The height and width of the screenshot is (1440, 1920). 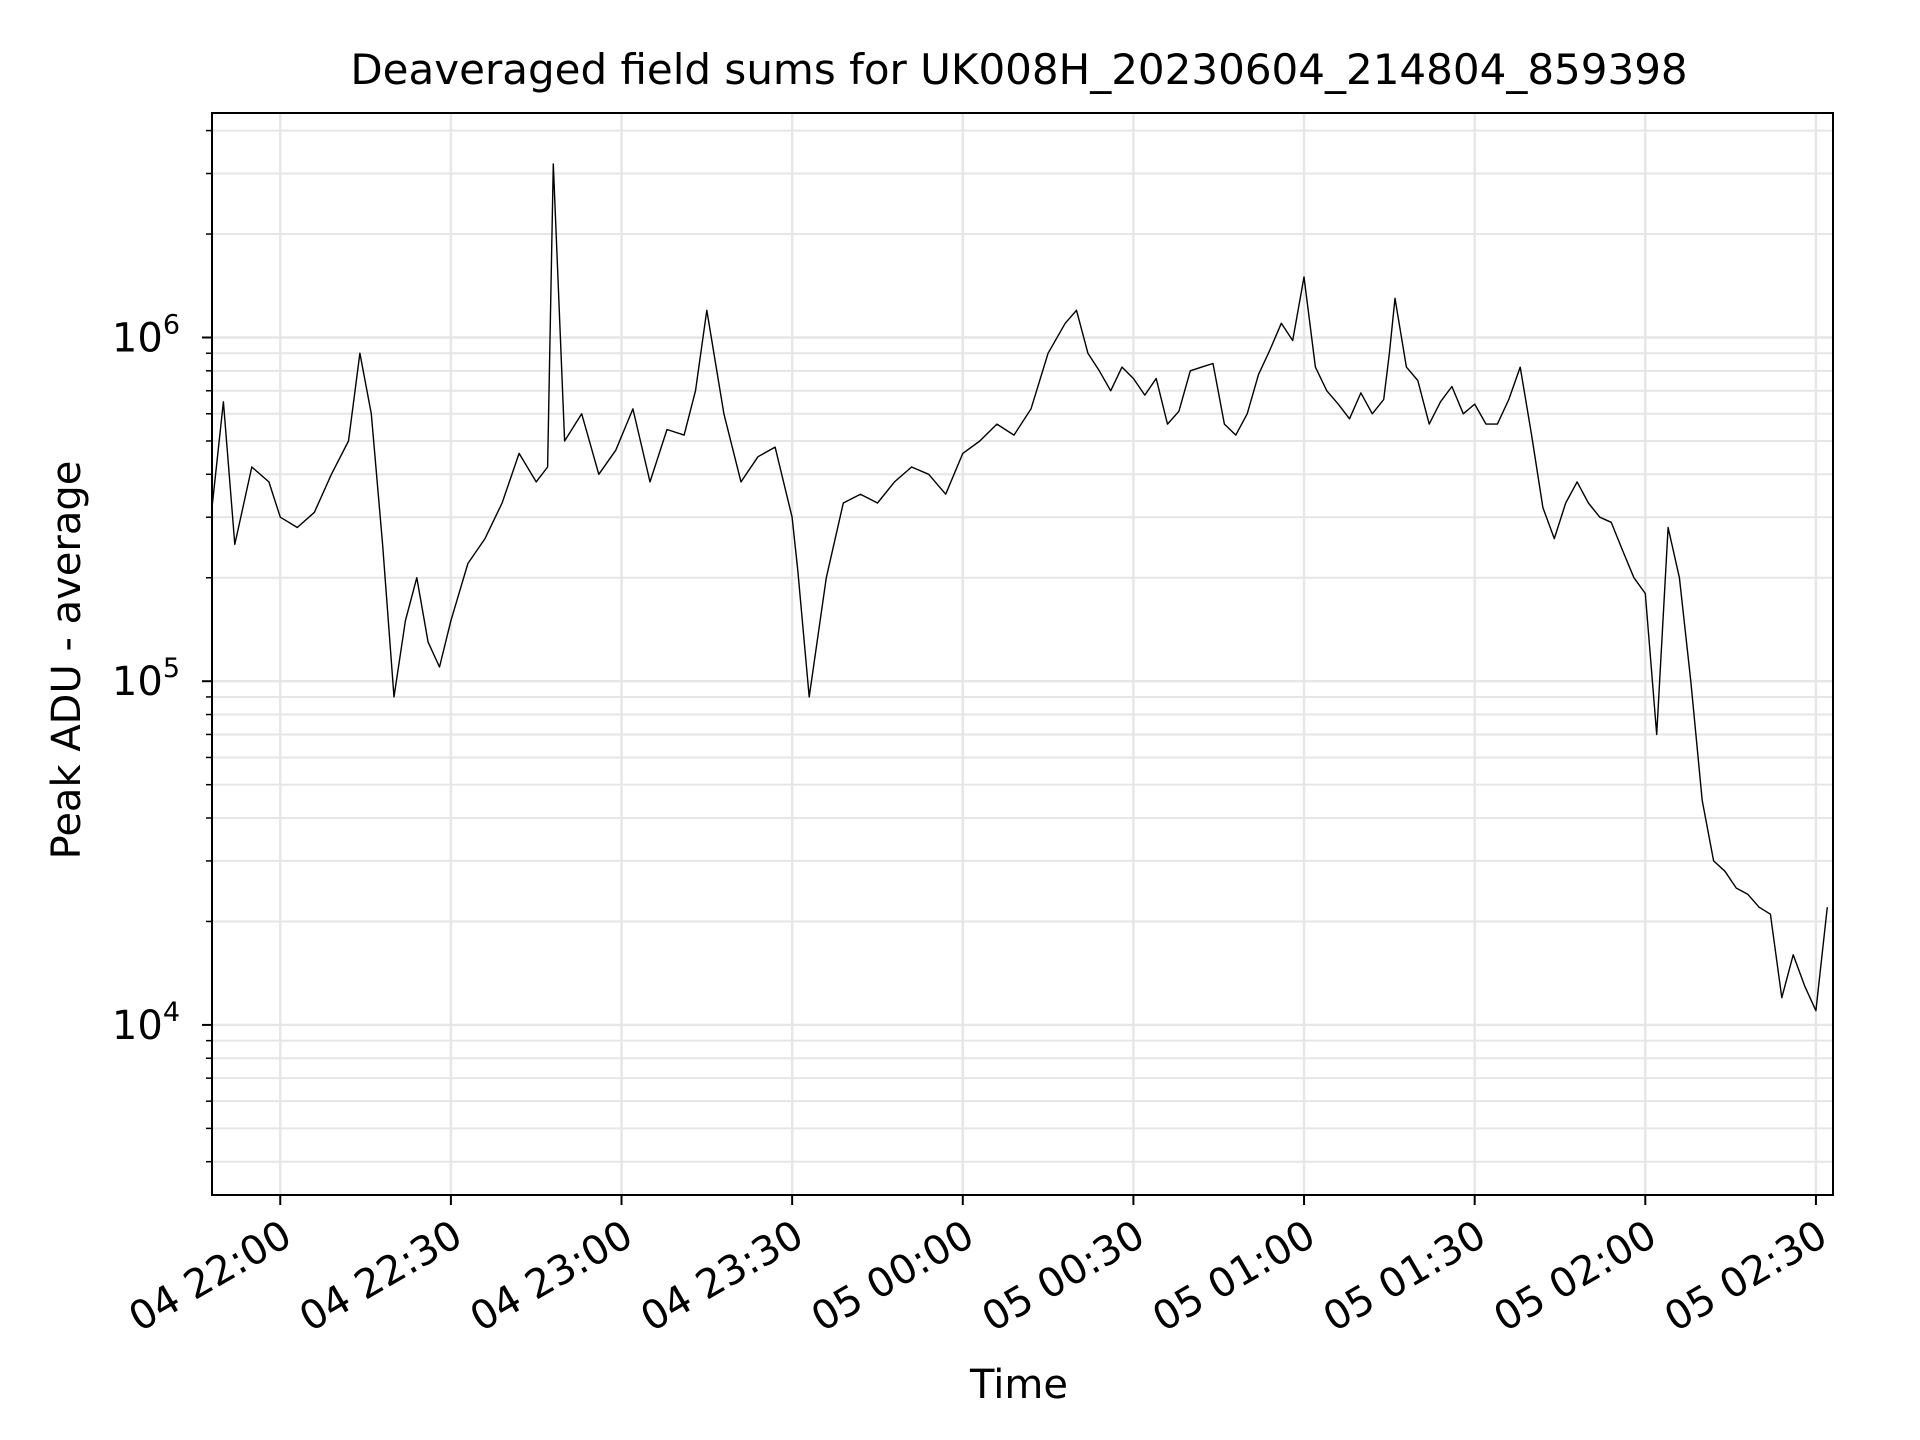 I want to click on x-axis-label: Time, so click(x=1018, y=1385).